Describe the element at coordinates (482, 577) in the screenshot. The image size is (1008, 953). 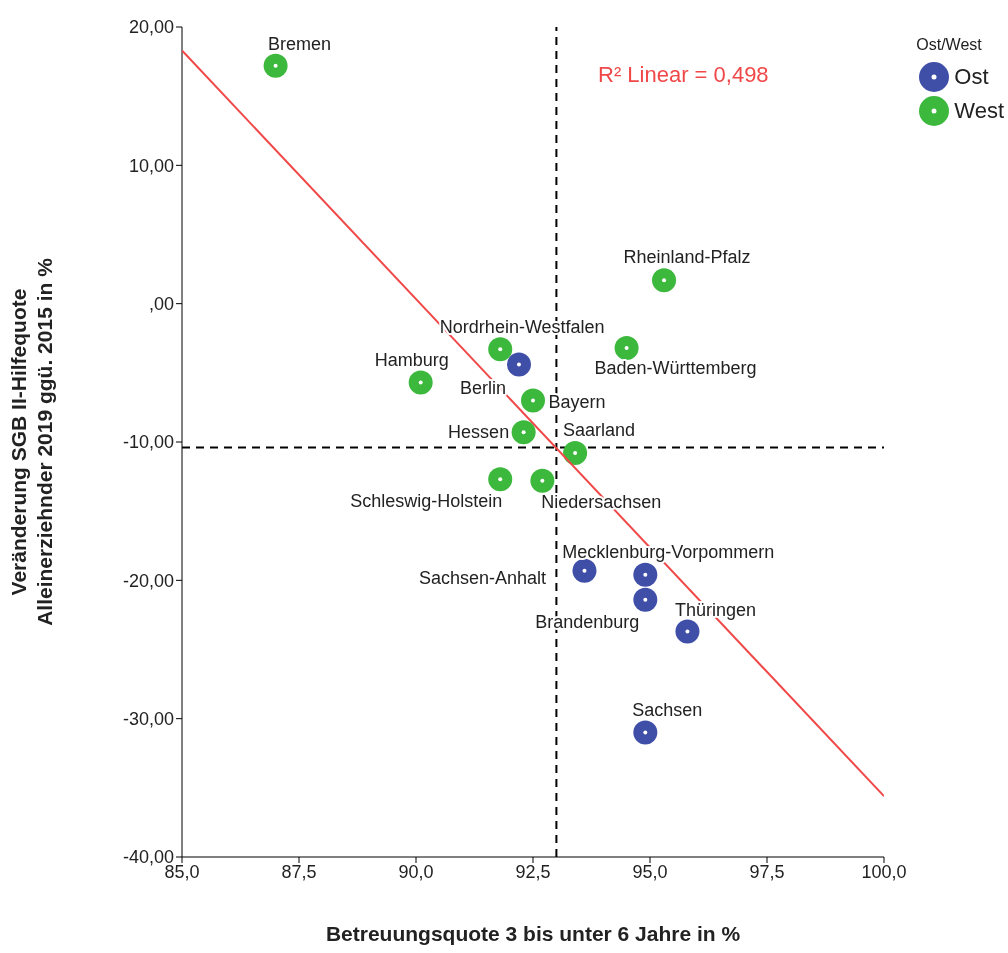
I see `annotation: Sachsen-Anhalt` at that location.